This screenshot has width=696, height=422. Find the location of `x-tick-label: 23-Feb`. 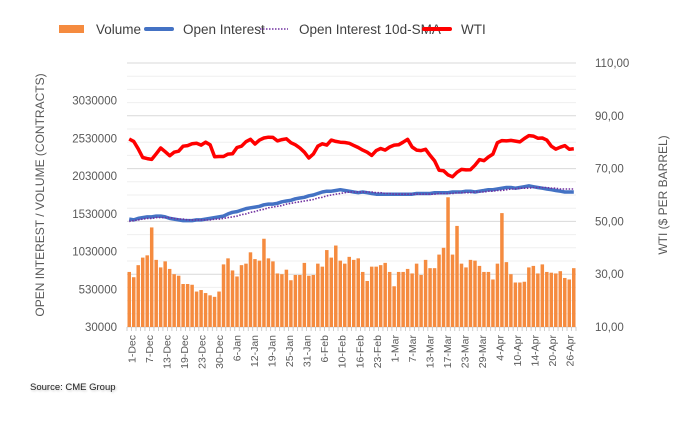

x-tick-label: 23-Feb is located at coordinates (378, 351).